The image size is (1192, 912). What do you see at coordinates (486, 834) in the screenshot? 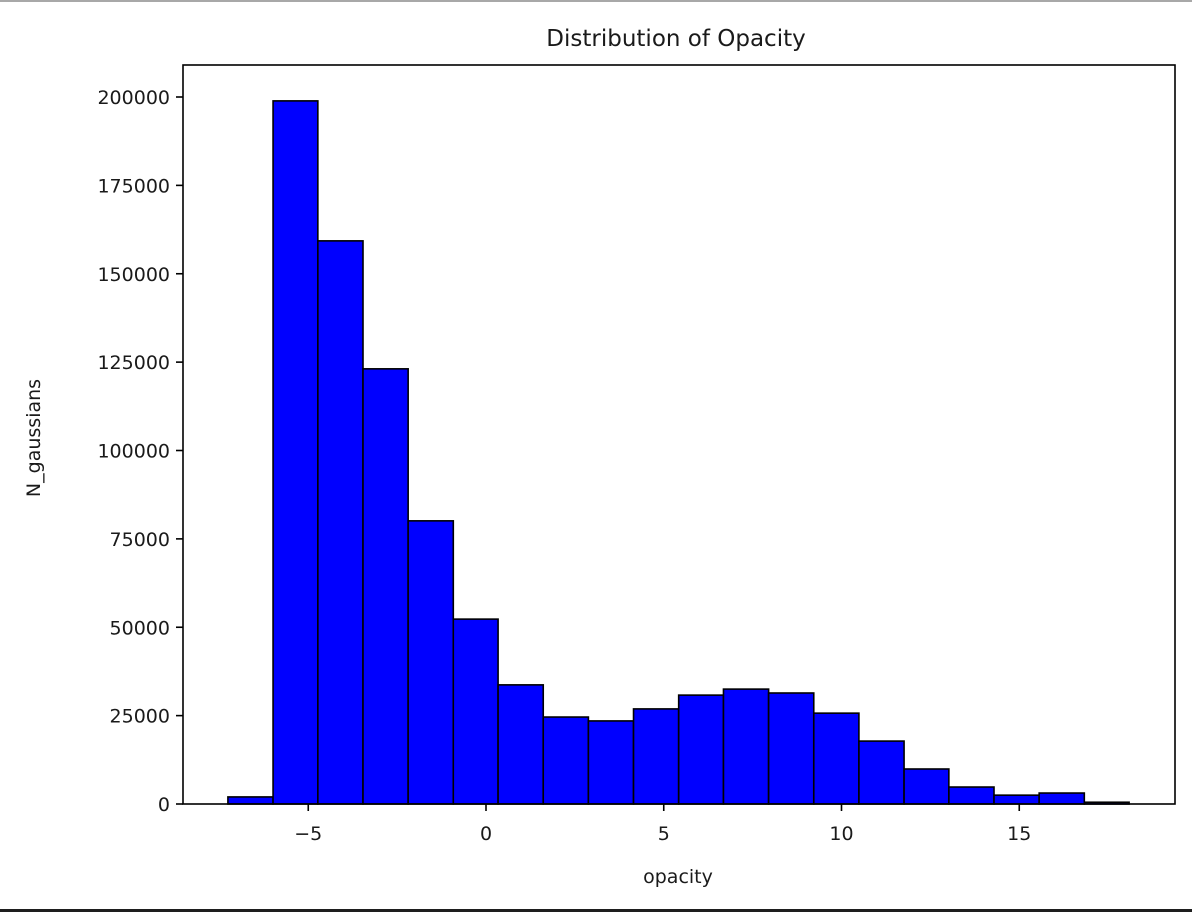
I see `x-tick-label: 0` at bounding box center [486, 834].